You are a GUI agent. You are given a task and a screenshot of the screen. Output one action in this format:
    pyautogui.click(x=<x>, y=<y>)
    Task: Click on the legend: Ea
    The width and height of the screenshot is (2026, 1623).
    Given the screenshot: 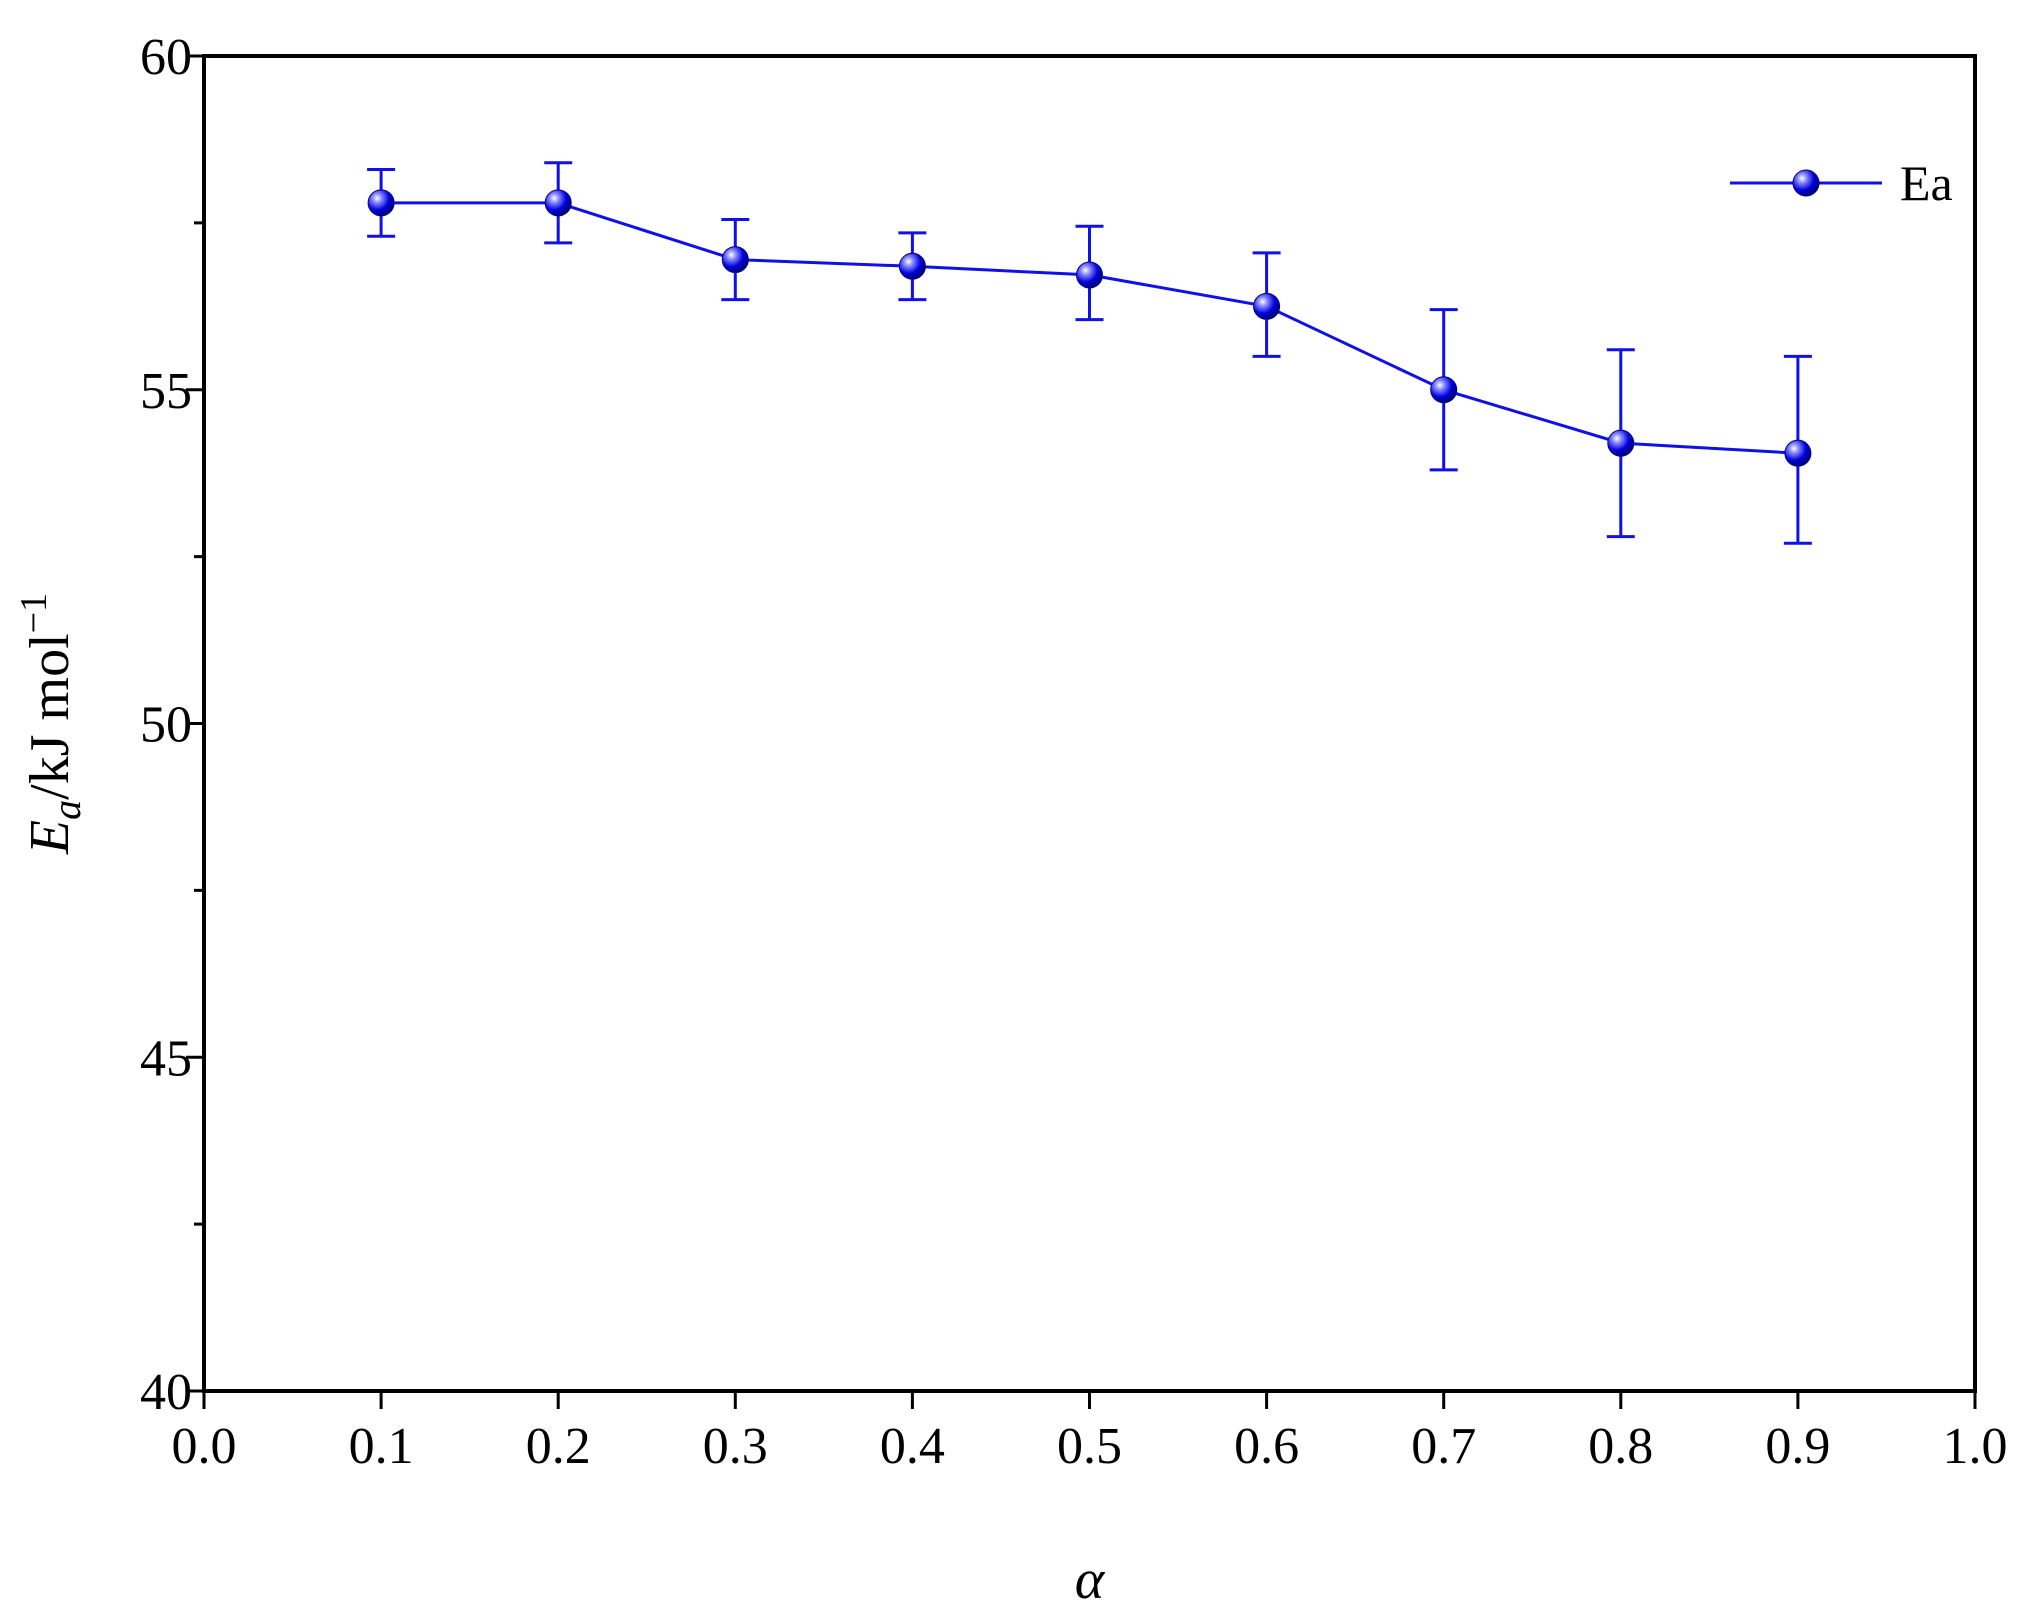 What is the action you would take?
    pyautogui.click(x=1841, y=183)
    